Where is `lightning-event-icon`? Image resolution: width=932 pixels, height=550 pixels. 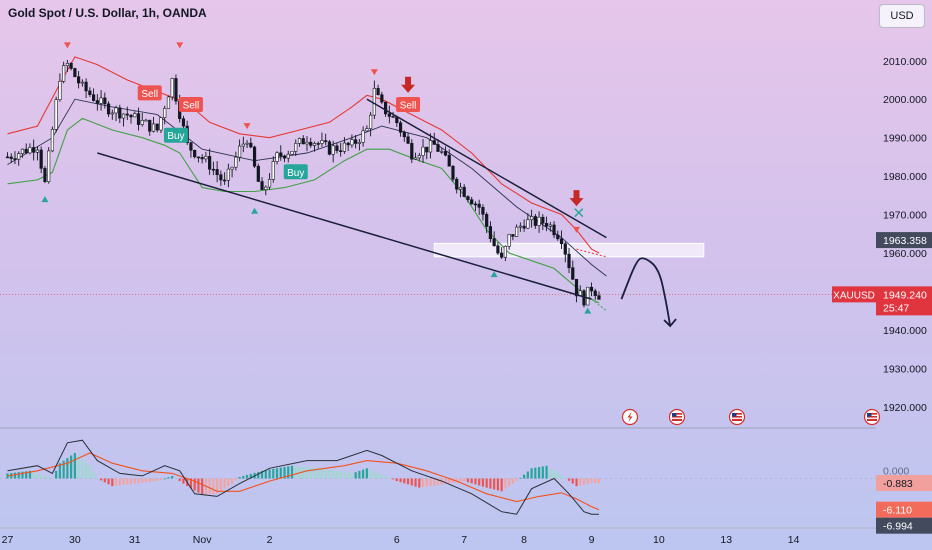
lightning-event-icon is located at coordinates (630, 417).